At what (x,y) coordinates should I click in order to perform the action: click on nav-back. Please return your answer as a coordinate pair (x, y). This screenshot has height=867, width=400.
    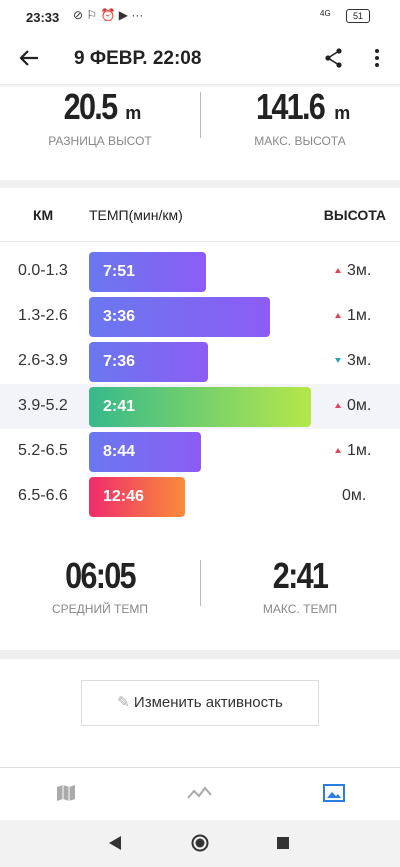
    Looking at the image, I should click on (116, 843).